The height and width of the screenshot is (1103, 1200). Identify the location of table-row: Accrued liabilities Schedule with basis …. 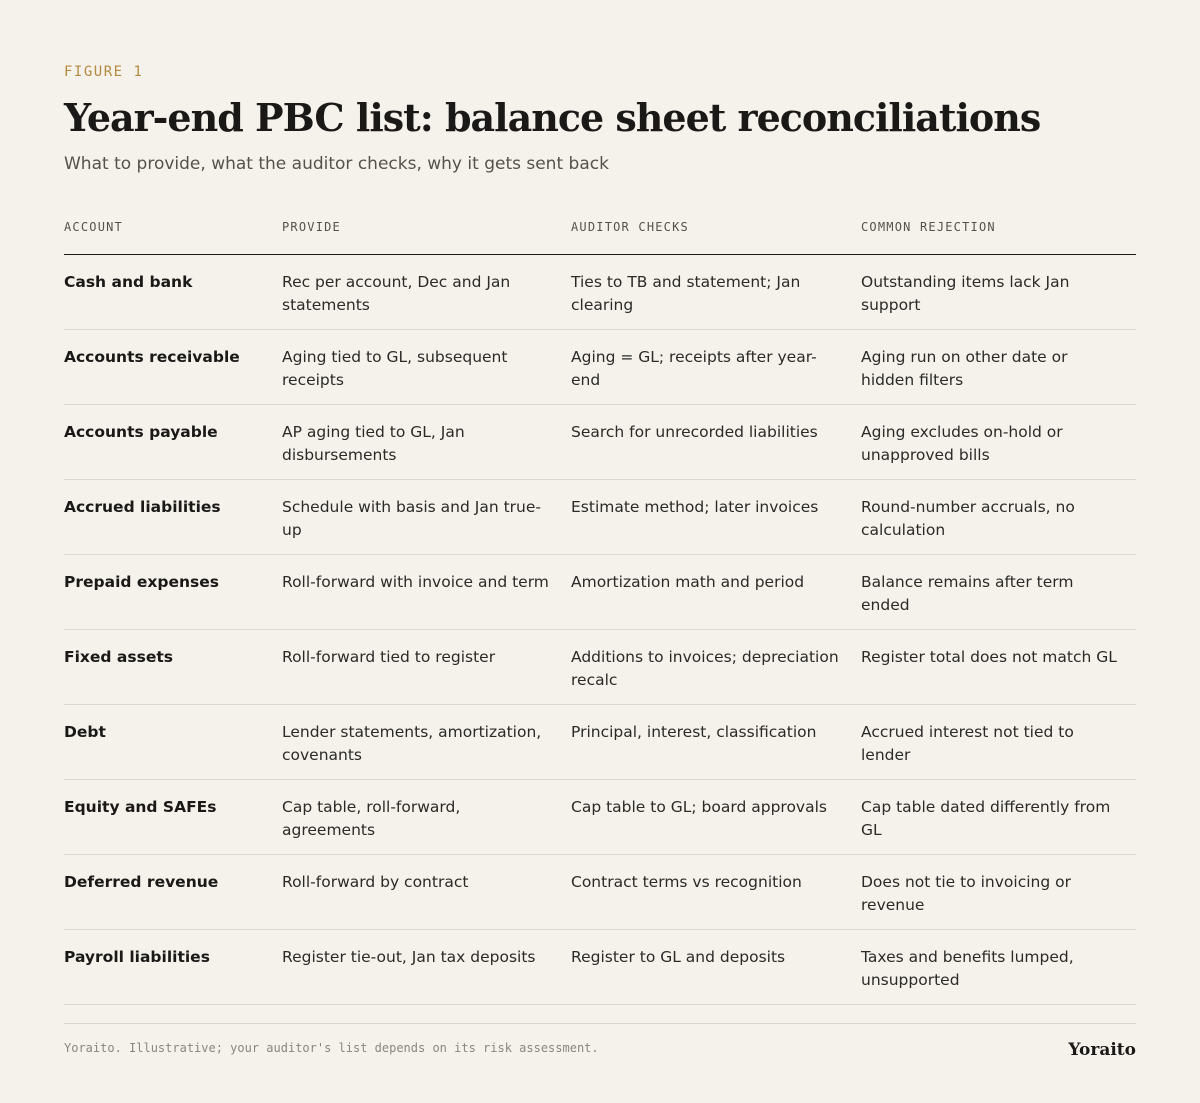
(600, 517).